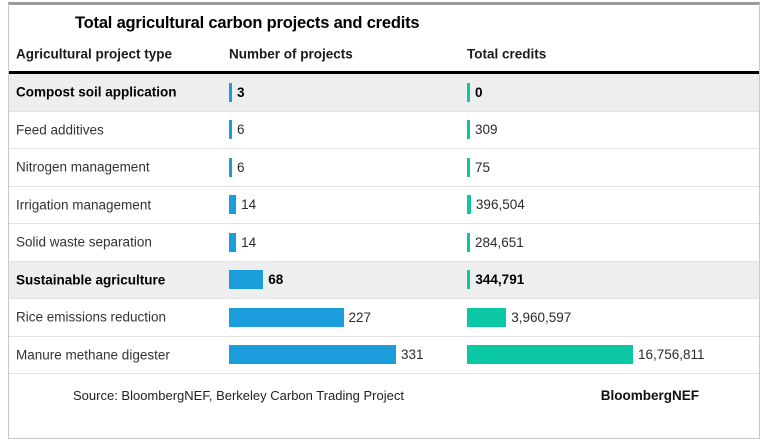 The height and width of the screenshot is (444, 771). Describe the element at coordinates (384, 93) in the screenshot. I see `table-row: Compost soil application 3 0` at that location.